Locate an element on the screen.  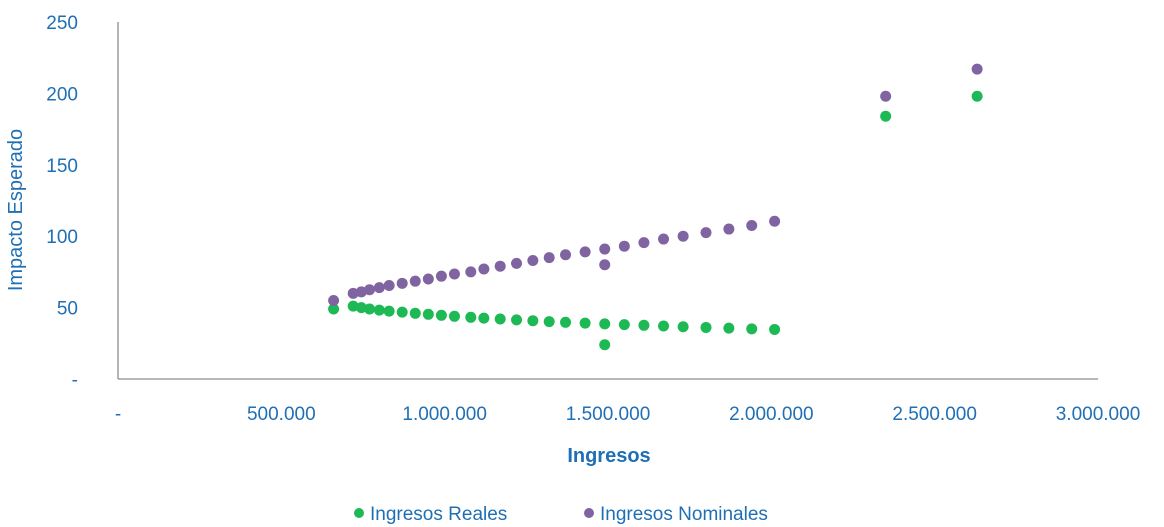
y-tick-label: 200 is located at coordinates (62, 94).